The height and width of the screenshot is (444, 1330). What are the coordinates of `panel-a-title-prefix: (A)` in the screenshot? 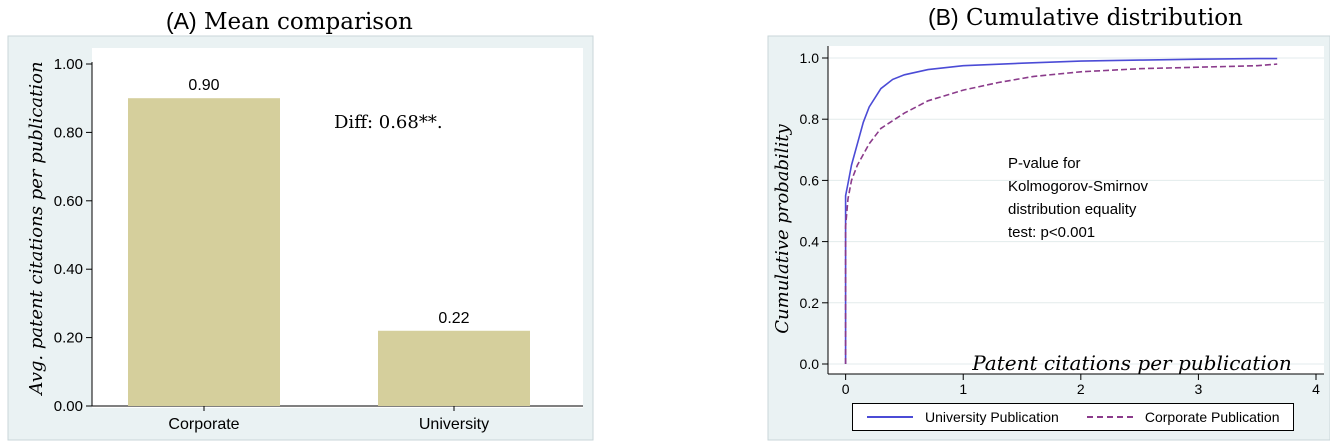 It's located at (181, 21).